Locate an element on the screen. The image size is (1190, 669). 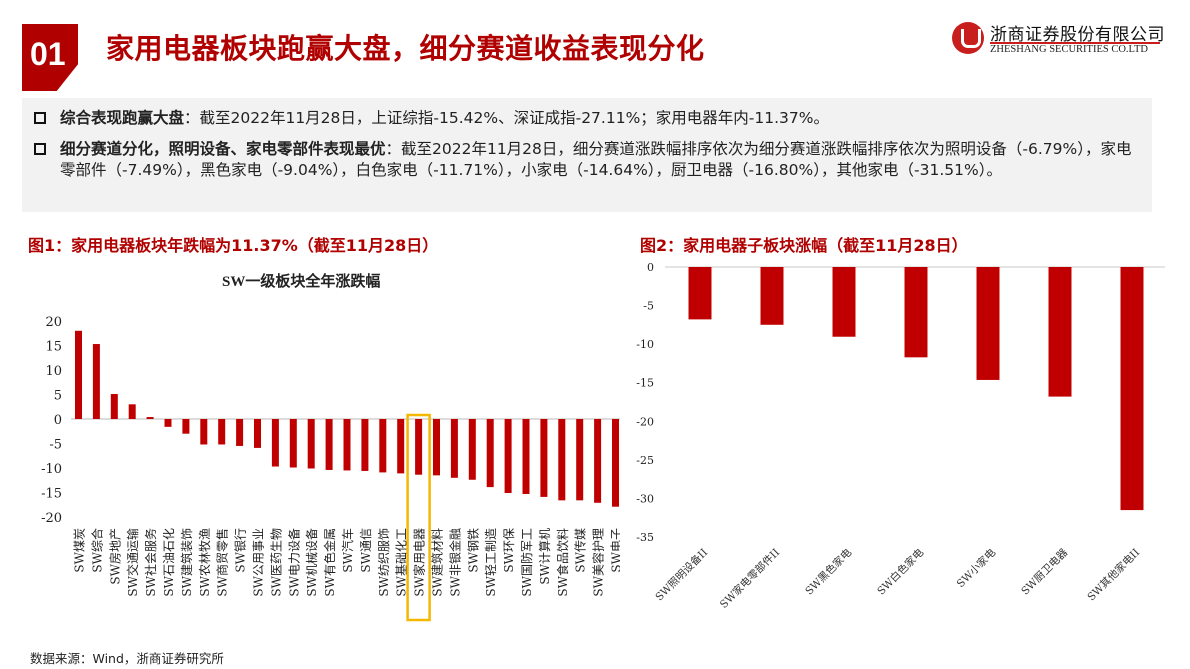
figure1-caption: 图1：家用电器板块年跌幅为11.37%（截至11月28日） is located at coordinates (233, 245).